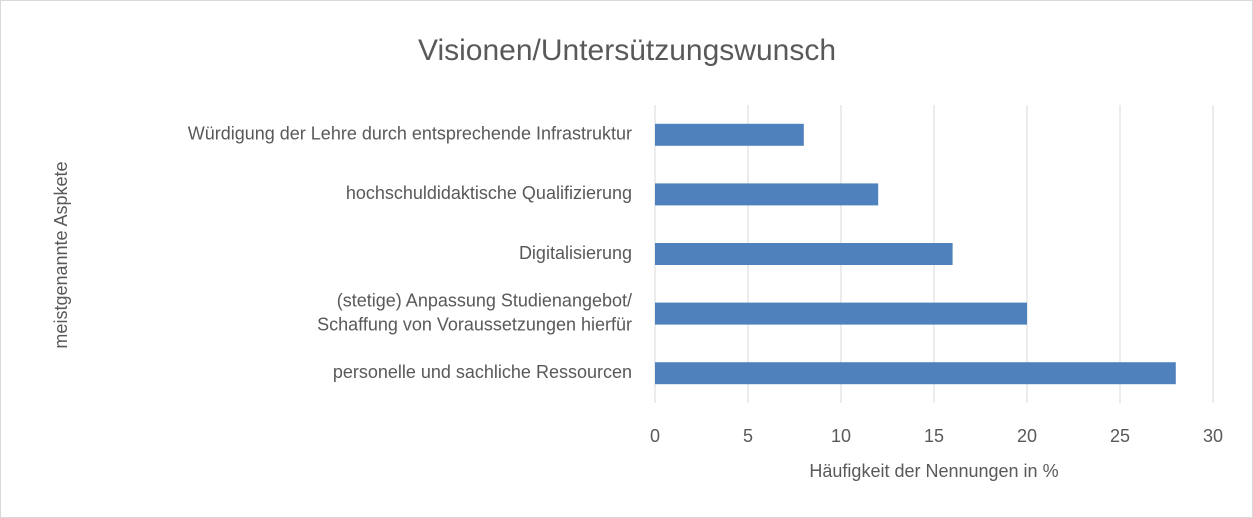 The height and width of the screenshot is (518, 1253). Describe the element at coordinates (748, 436) in the screenshot. I see `x-tick-label: 5` at that location.